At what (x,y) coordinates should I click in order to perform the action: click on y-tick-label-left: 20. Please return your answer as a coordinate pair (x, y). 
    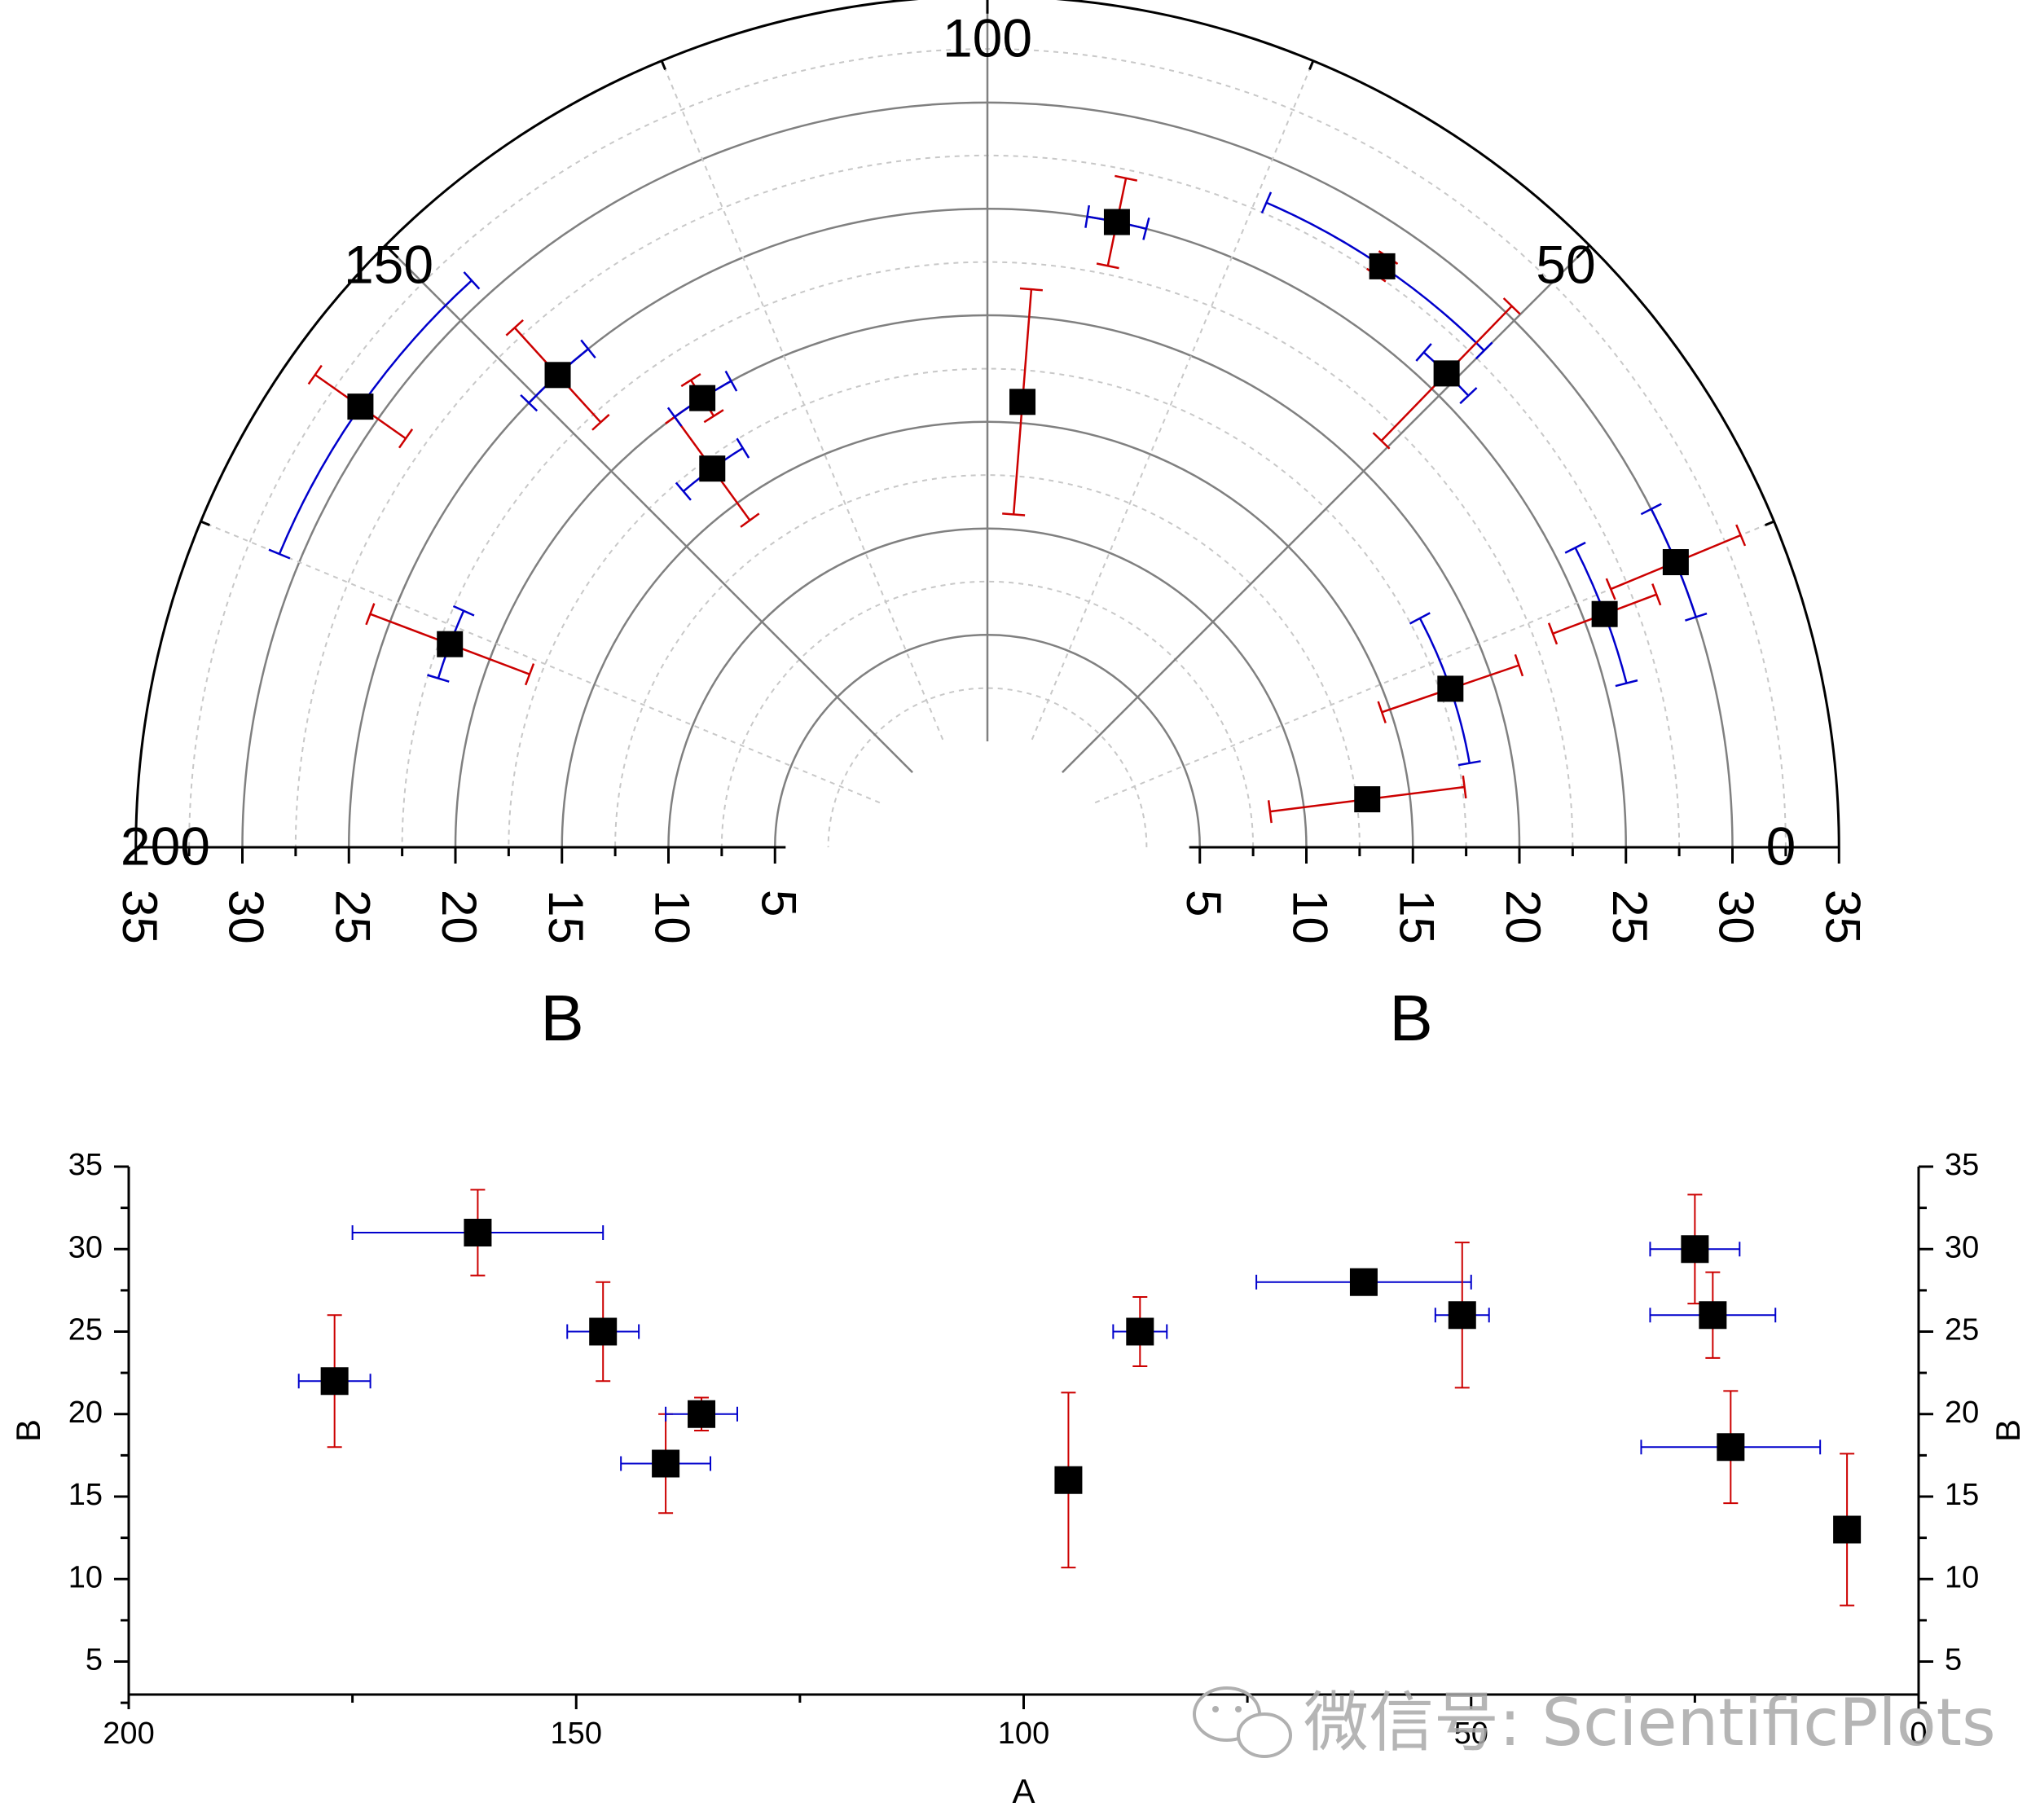
    Looking at the image, I should click on (86, 1413).